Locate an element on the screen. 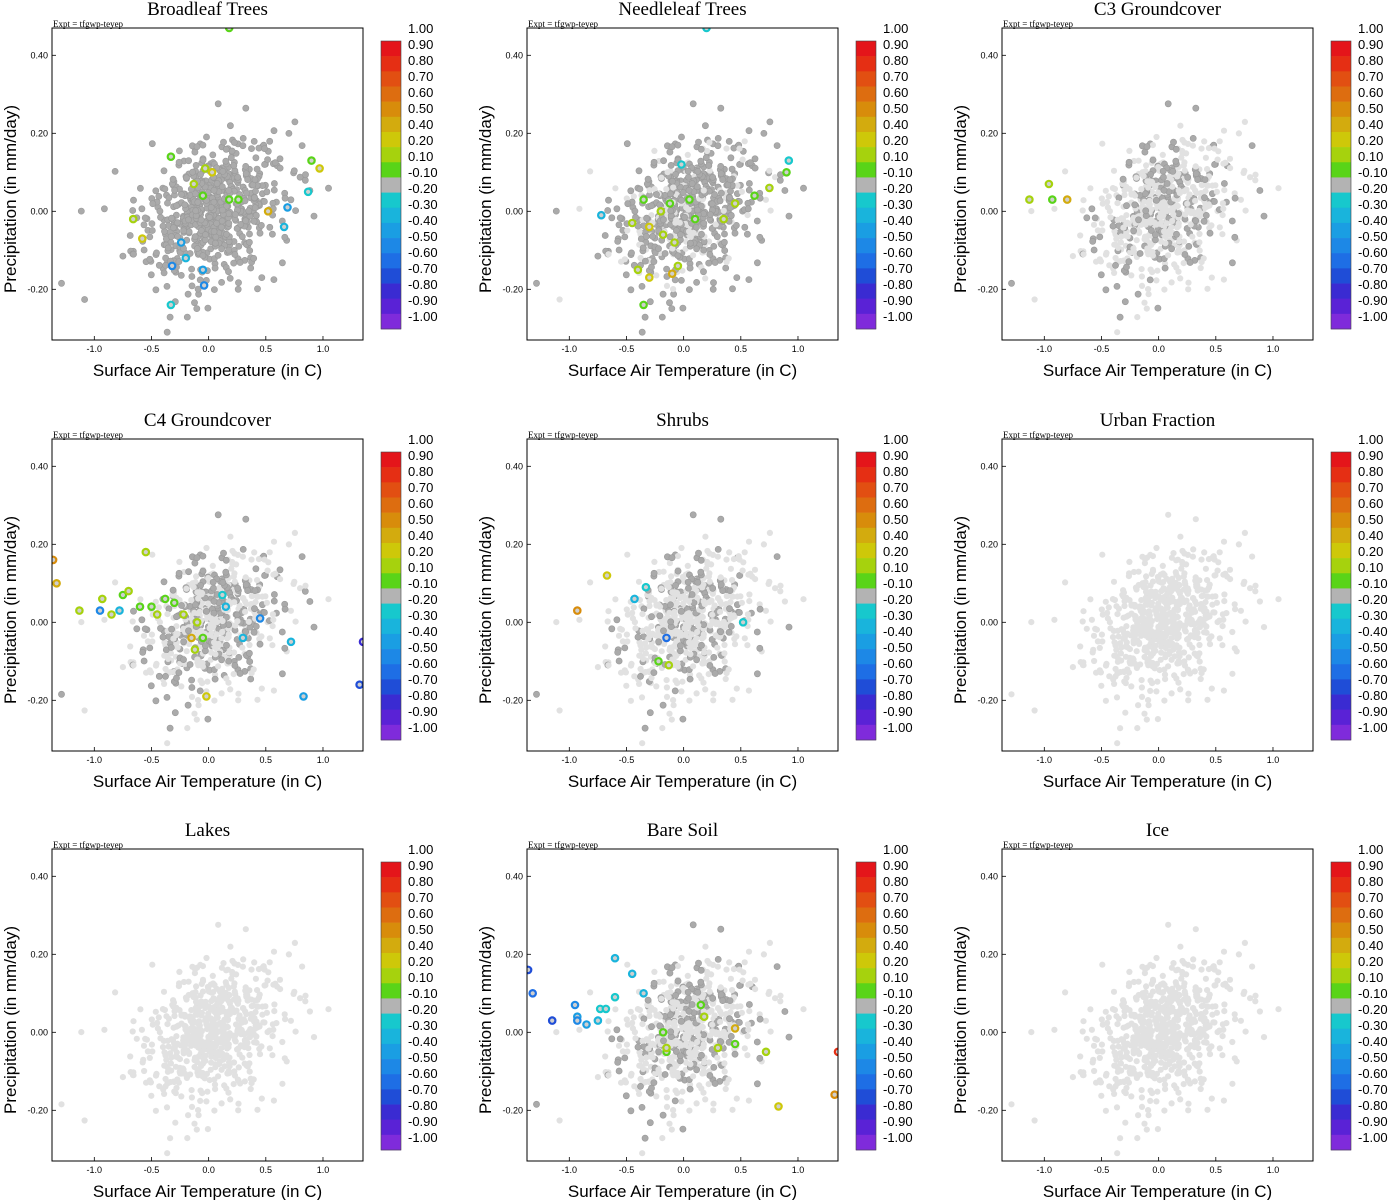 This screenshot has width=1388, height=1200. x-tick-label: 0.5 is located at coordinates (266, 760).